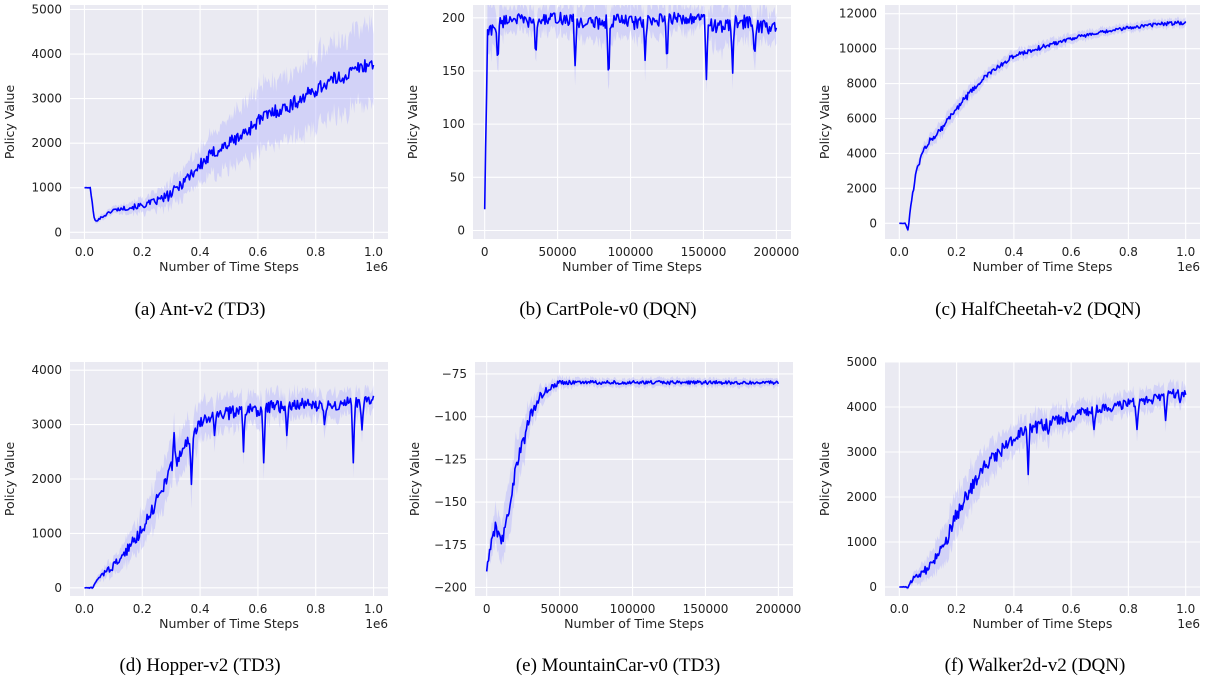 This screenshot has height=680, width=1205. Describe the element at coordinates (199, 665) in the screenshot. I see `subplot-caption: (d) Hopper-v2 (TD3)` at that location.